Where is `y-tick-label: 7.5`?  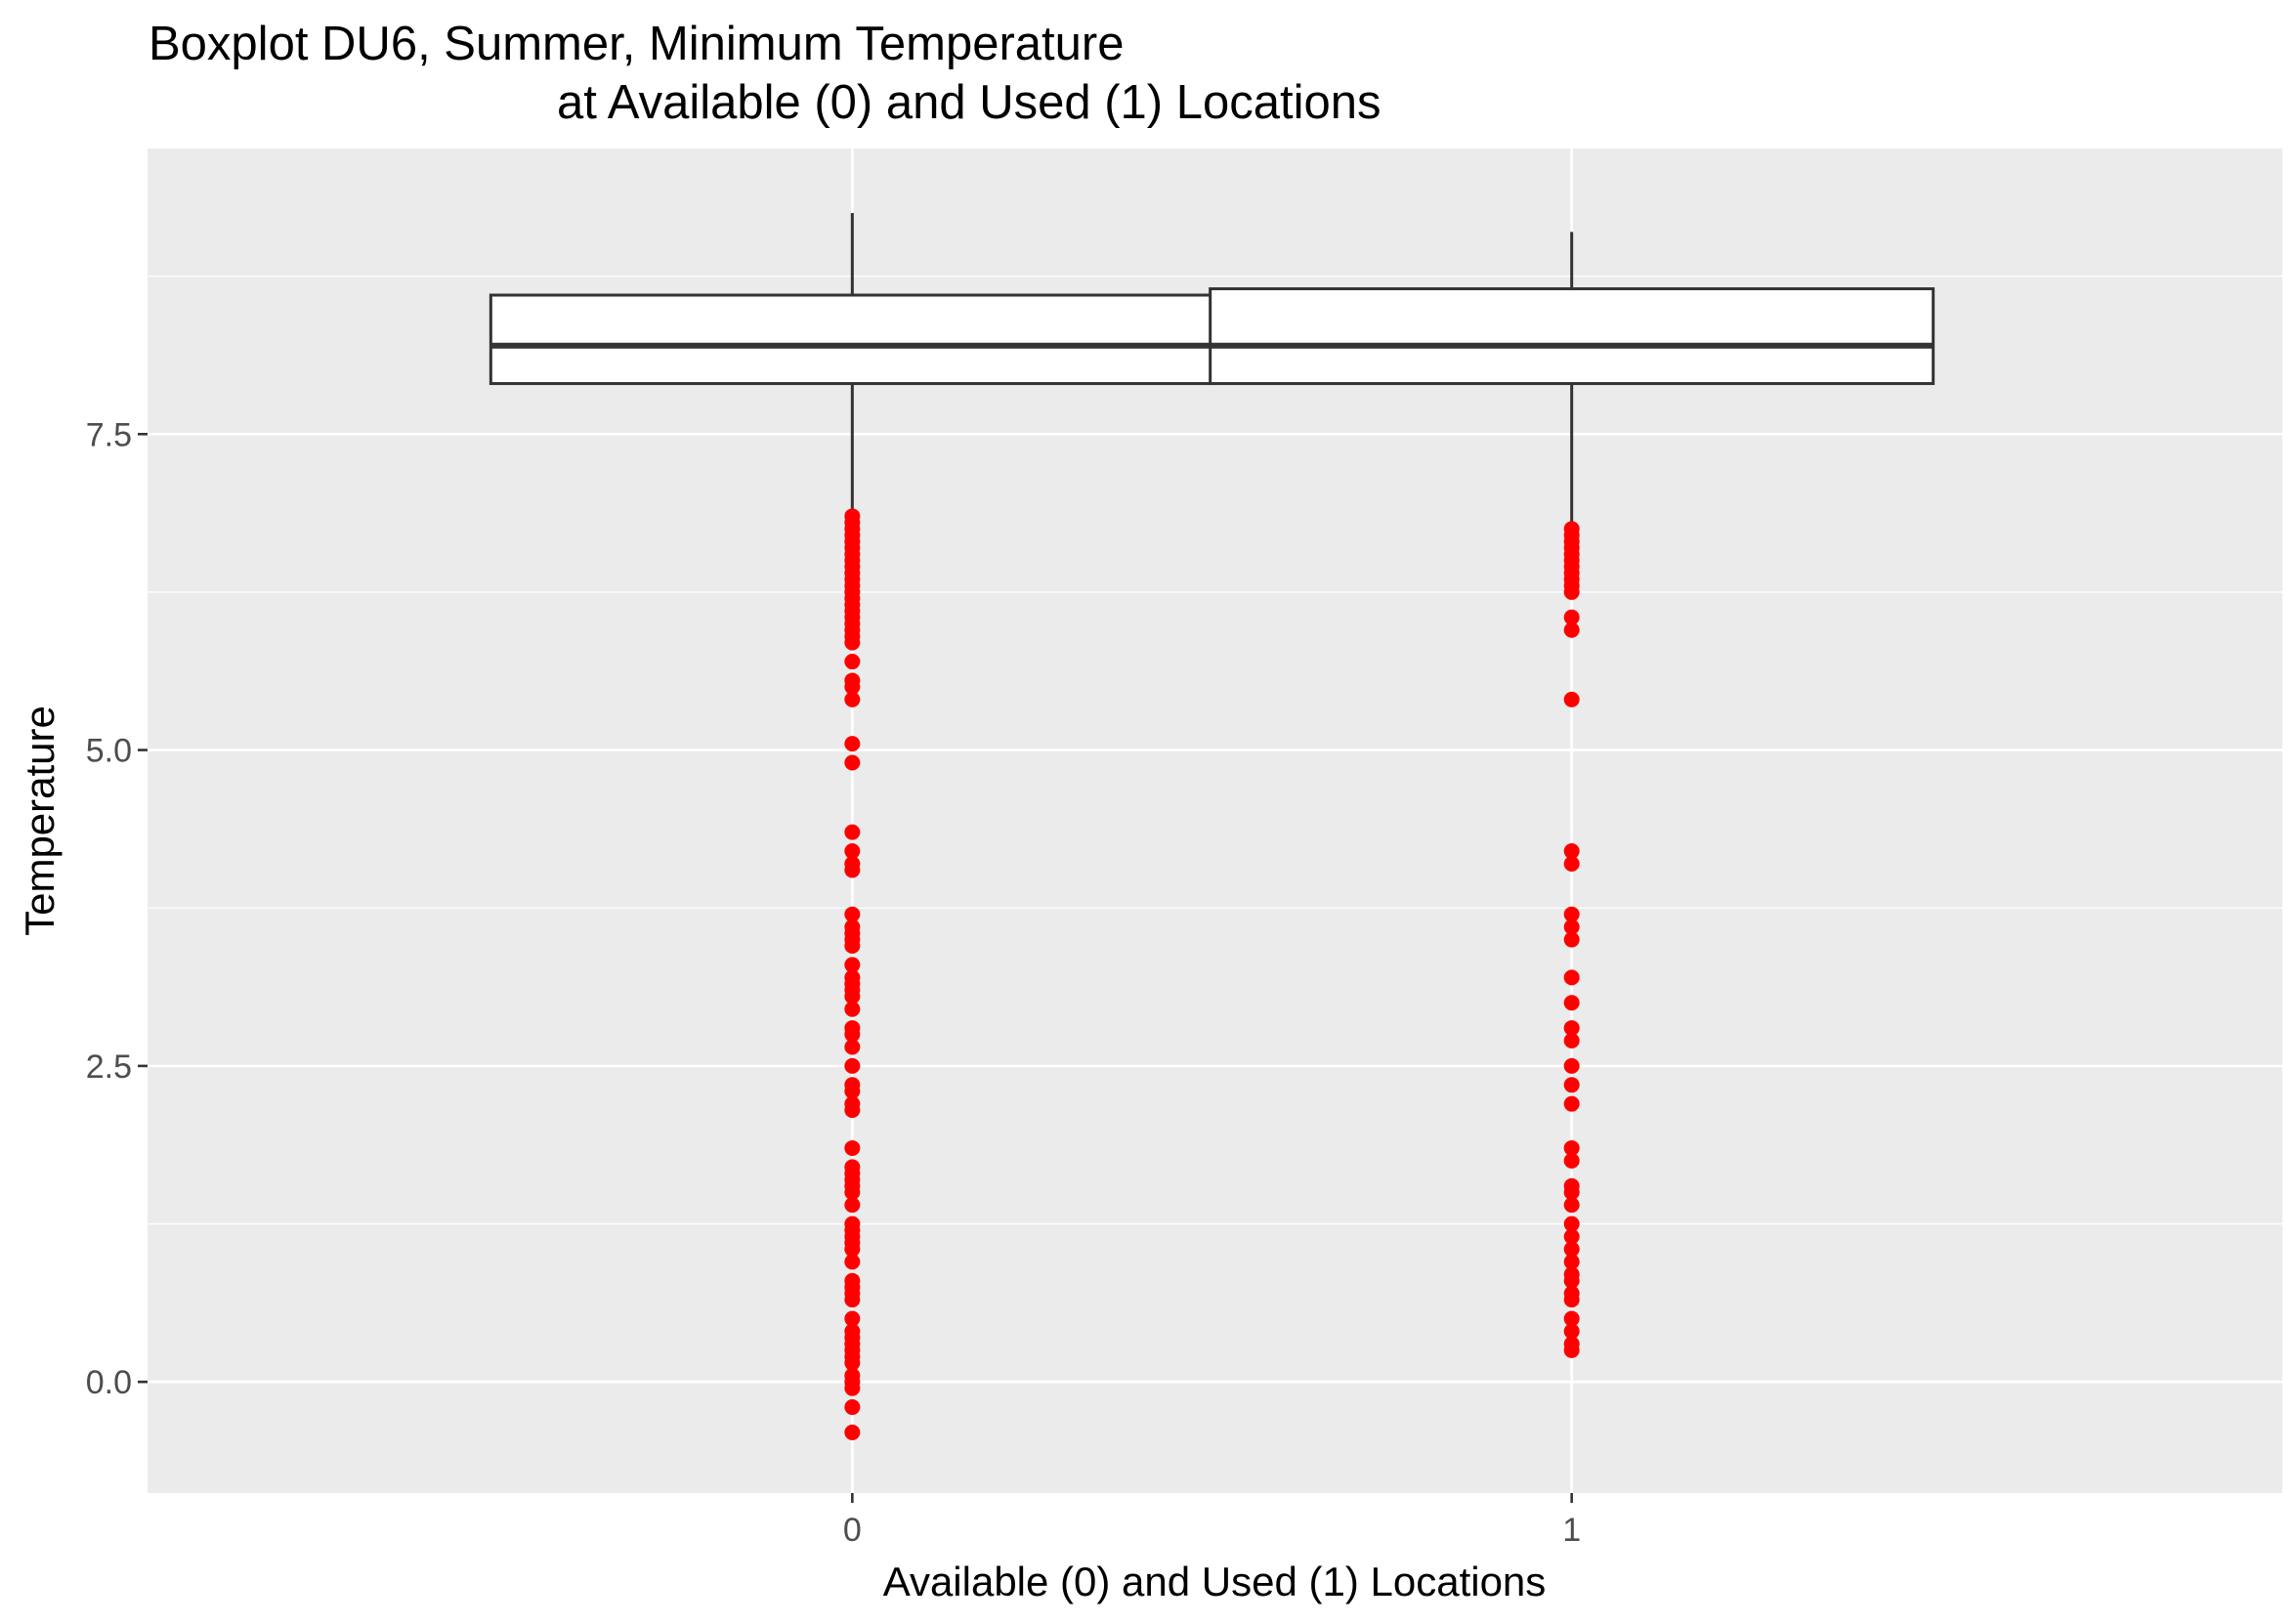 y-tick-label: 7.5 is located at coordinates (109, 435).